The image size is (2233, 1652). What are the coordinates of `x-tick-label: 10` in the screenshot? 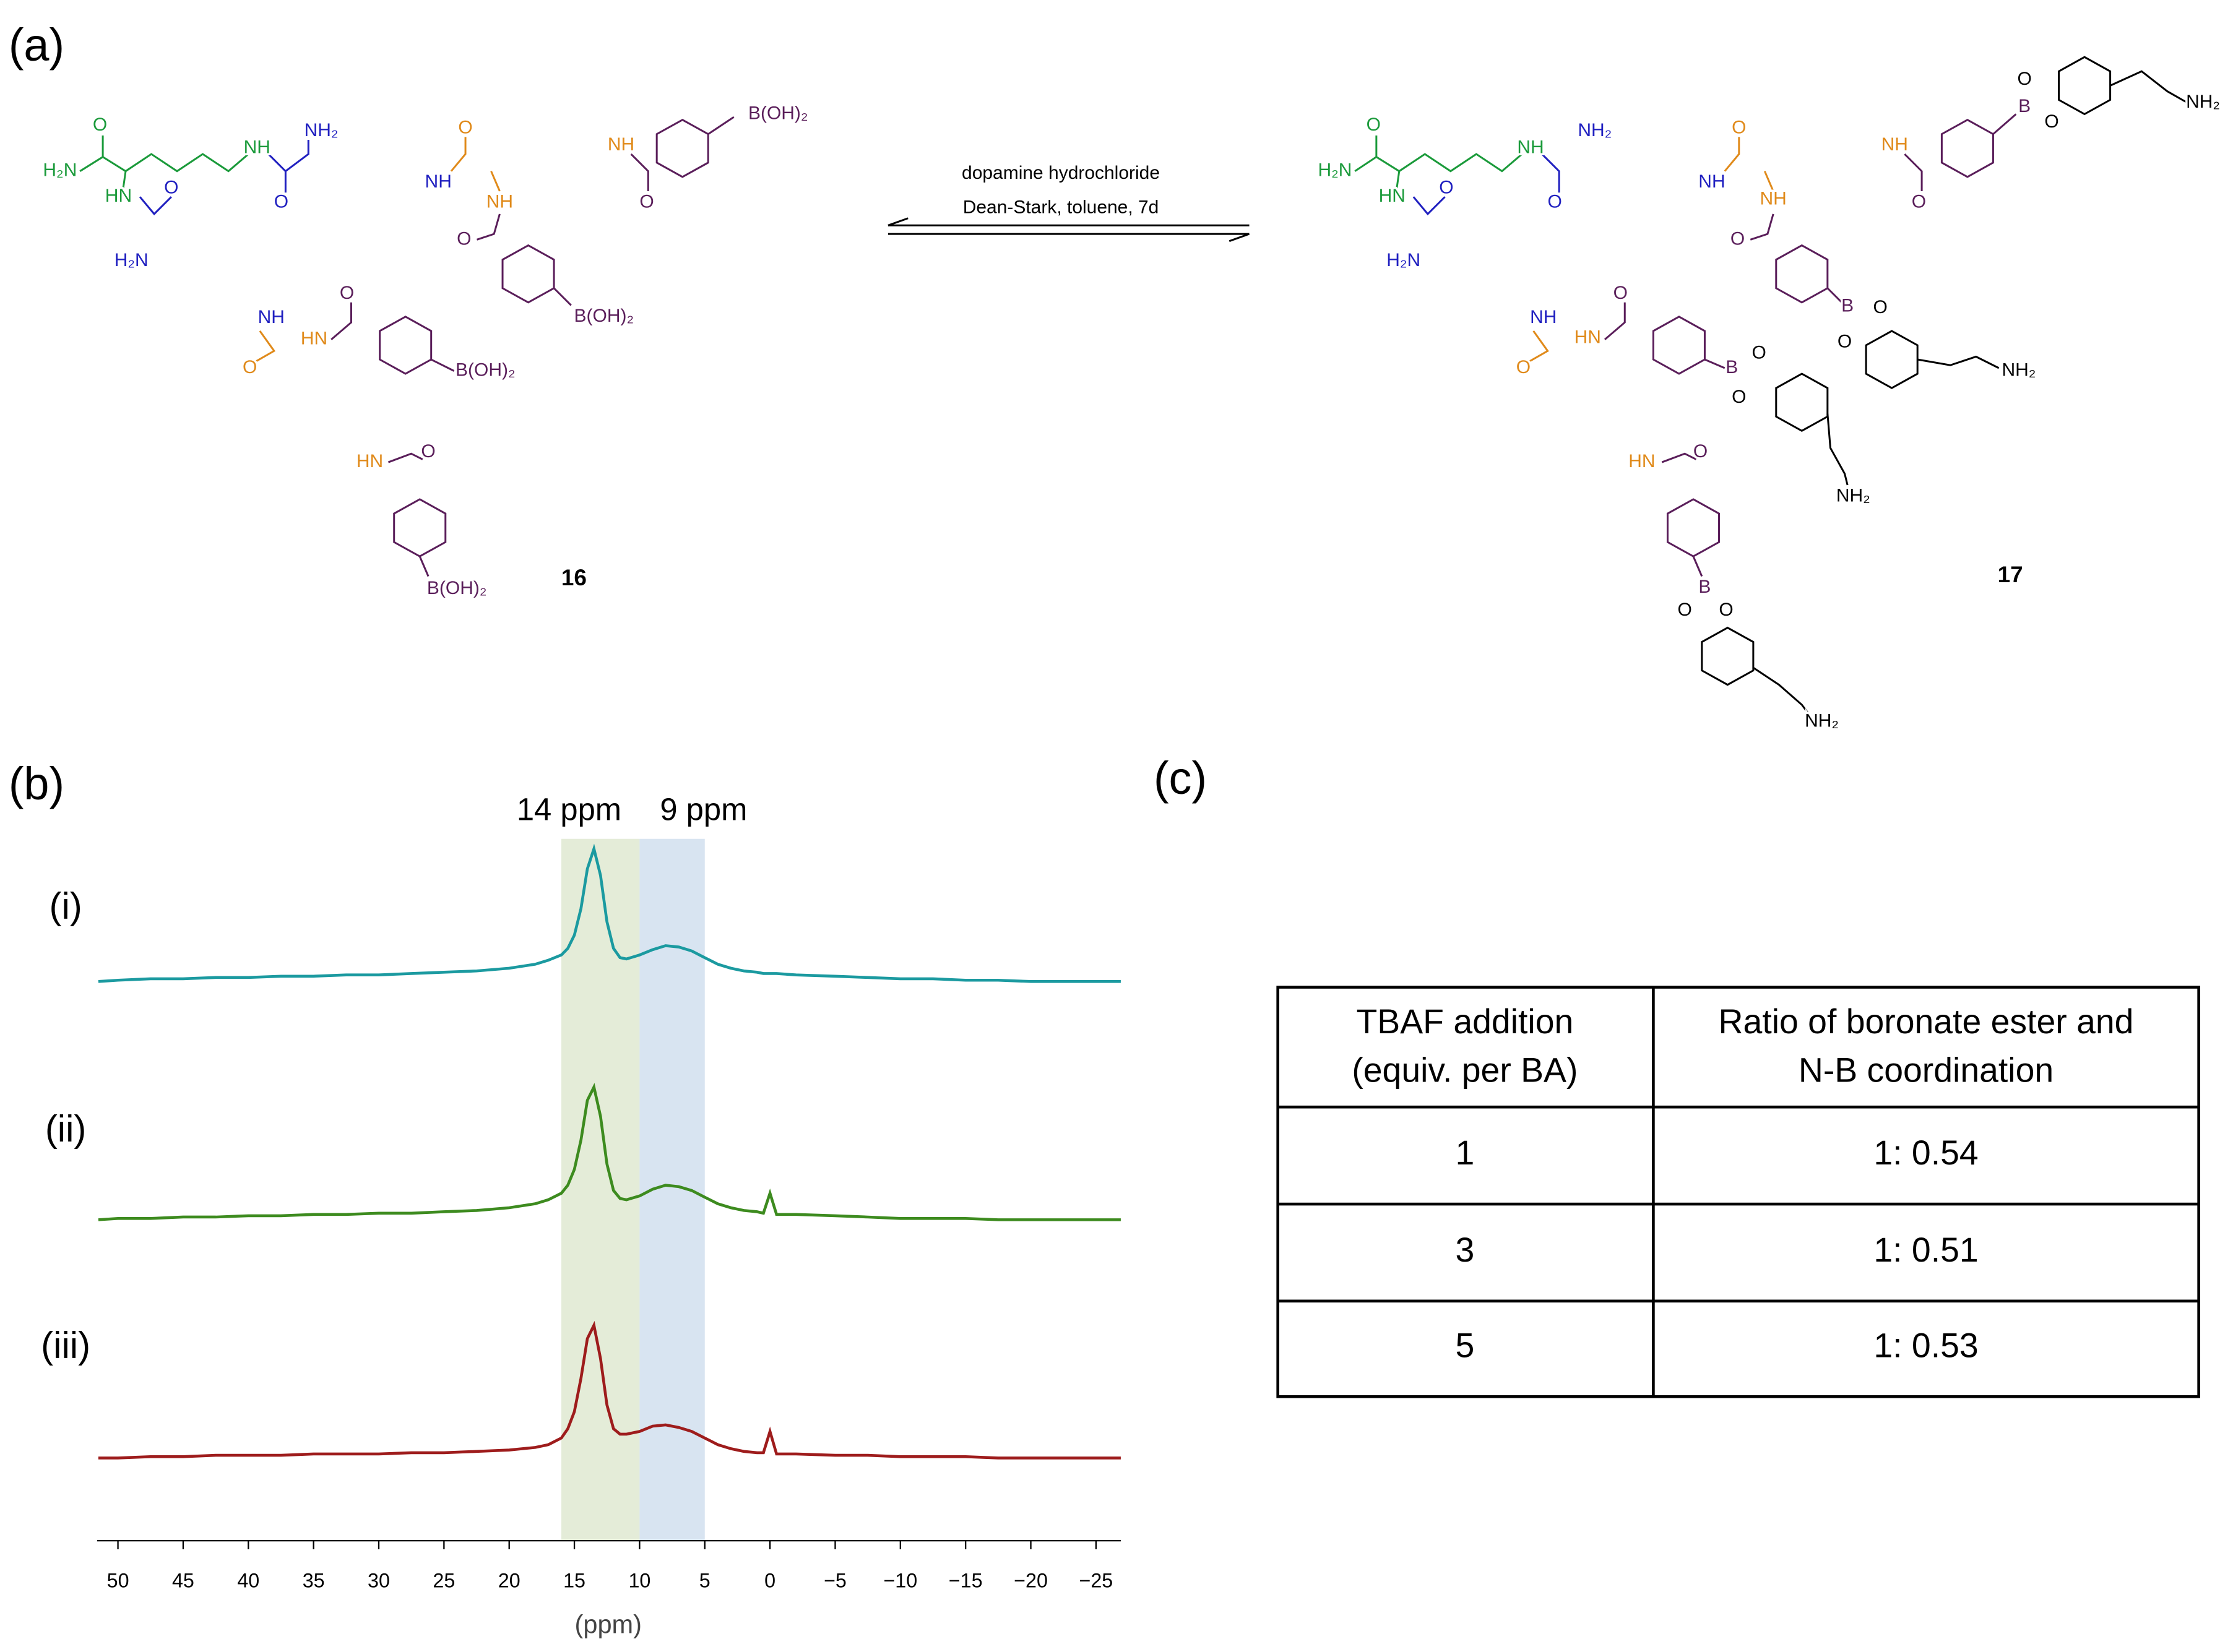 It's located at (639, 1581).